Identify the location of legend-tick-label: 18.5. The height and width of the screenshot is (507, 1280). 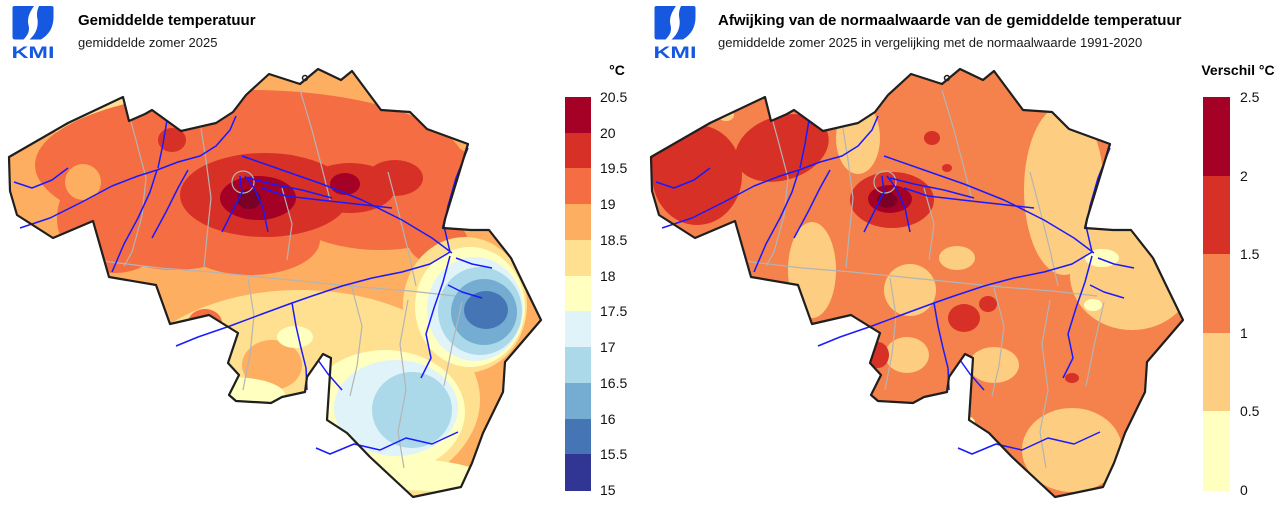
(614, 239).